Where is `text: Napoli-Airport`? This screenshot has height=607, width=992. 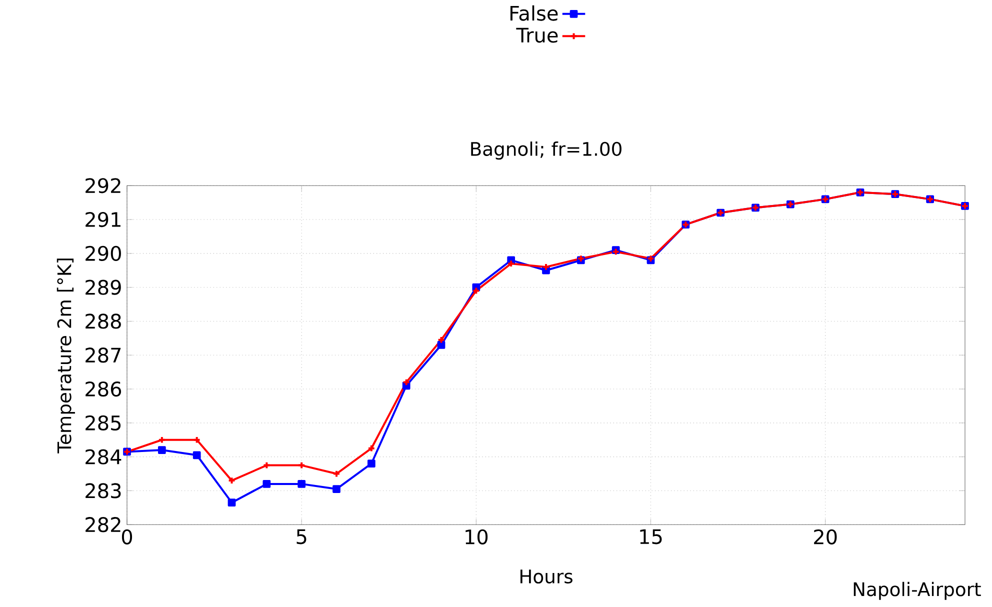 text: Napoli-Airport is located at coordinates (917, 591).